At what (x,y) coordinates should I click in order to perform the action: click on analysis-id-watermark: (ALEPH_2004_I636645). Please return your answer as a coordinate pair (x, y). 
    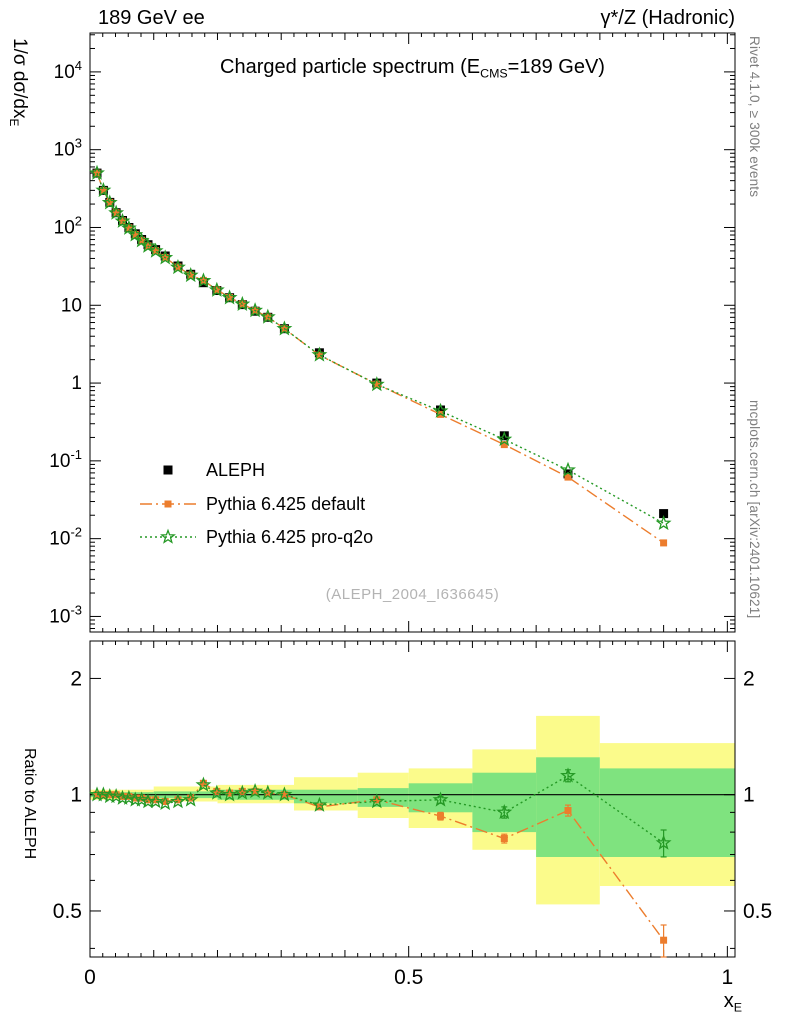
    Looking at the image, I should click on (412, 594).